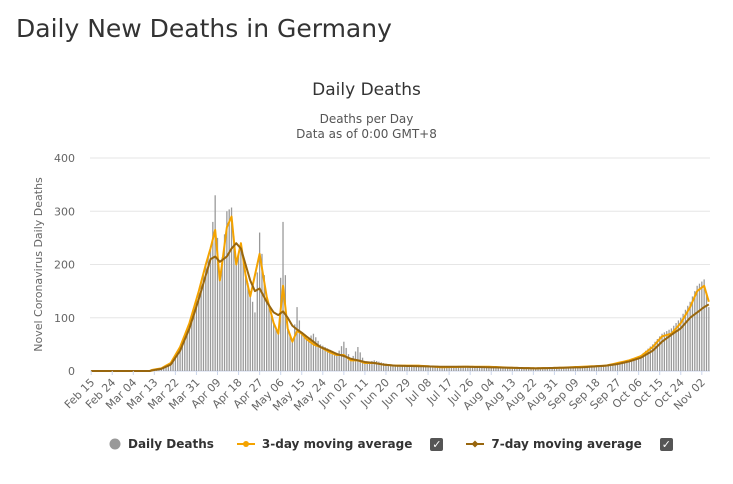  I want to click on legend-item-7-day-average: 7-day moving average, so click(553, 444).